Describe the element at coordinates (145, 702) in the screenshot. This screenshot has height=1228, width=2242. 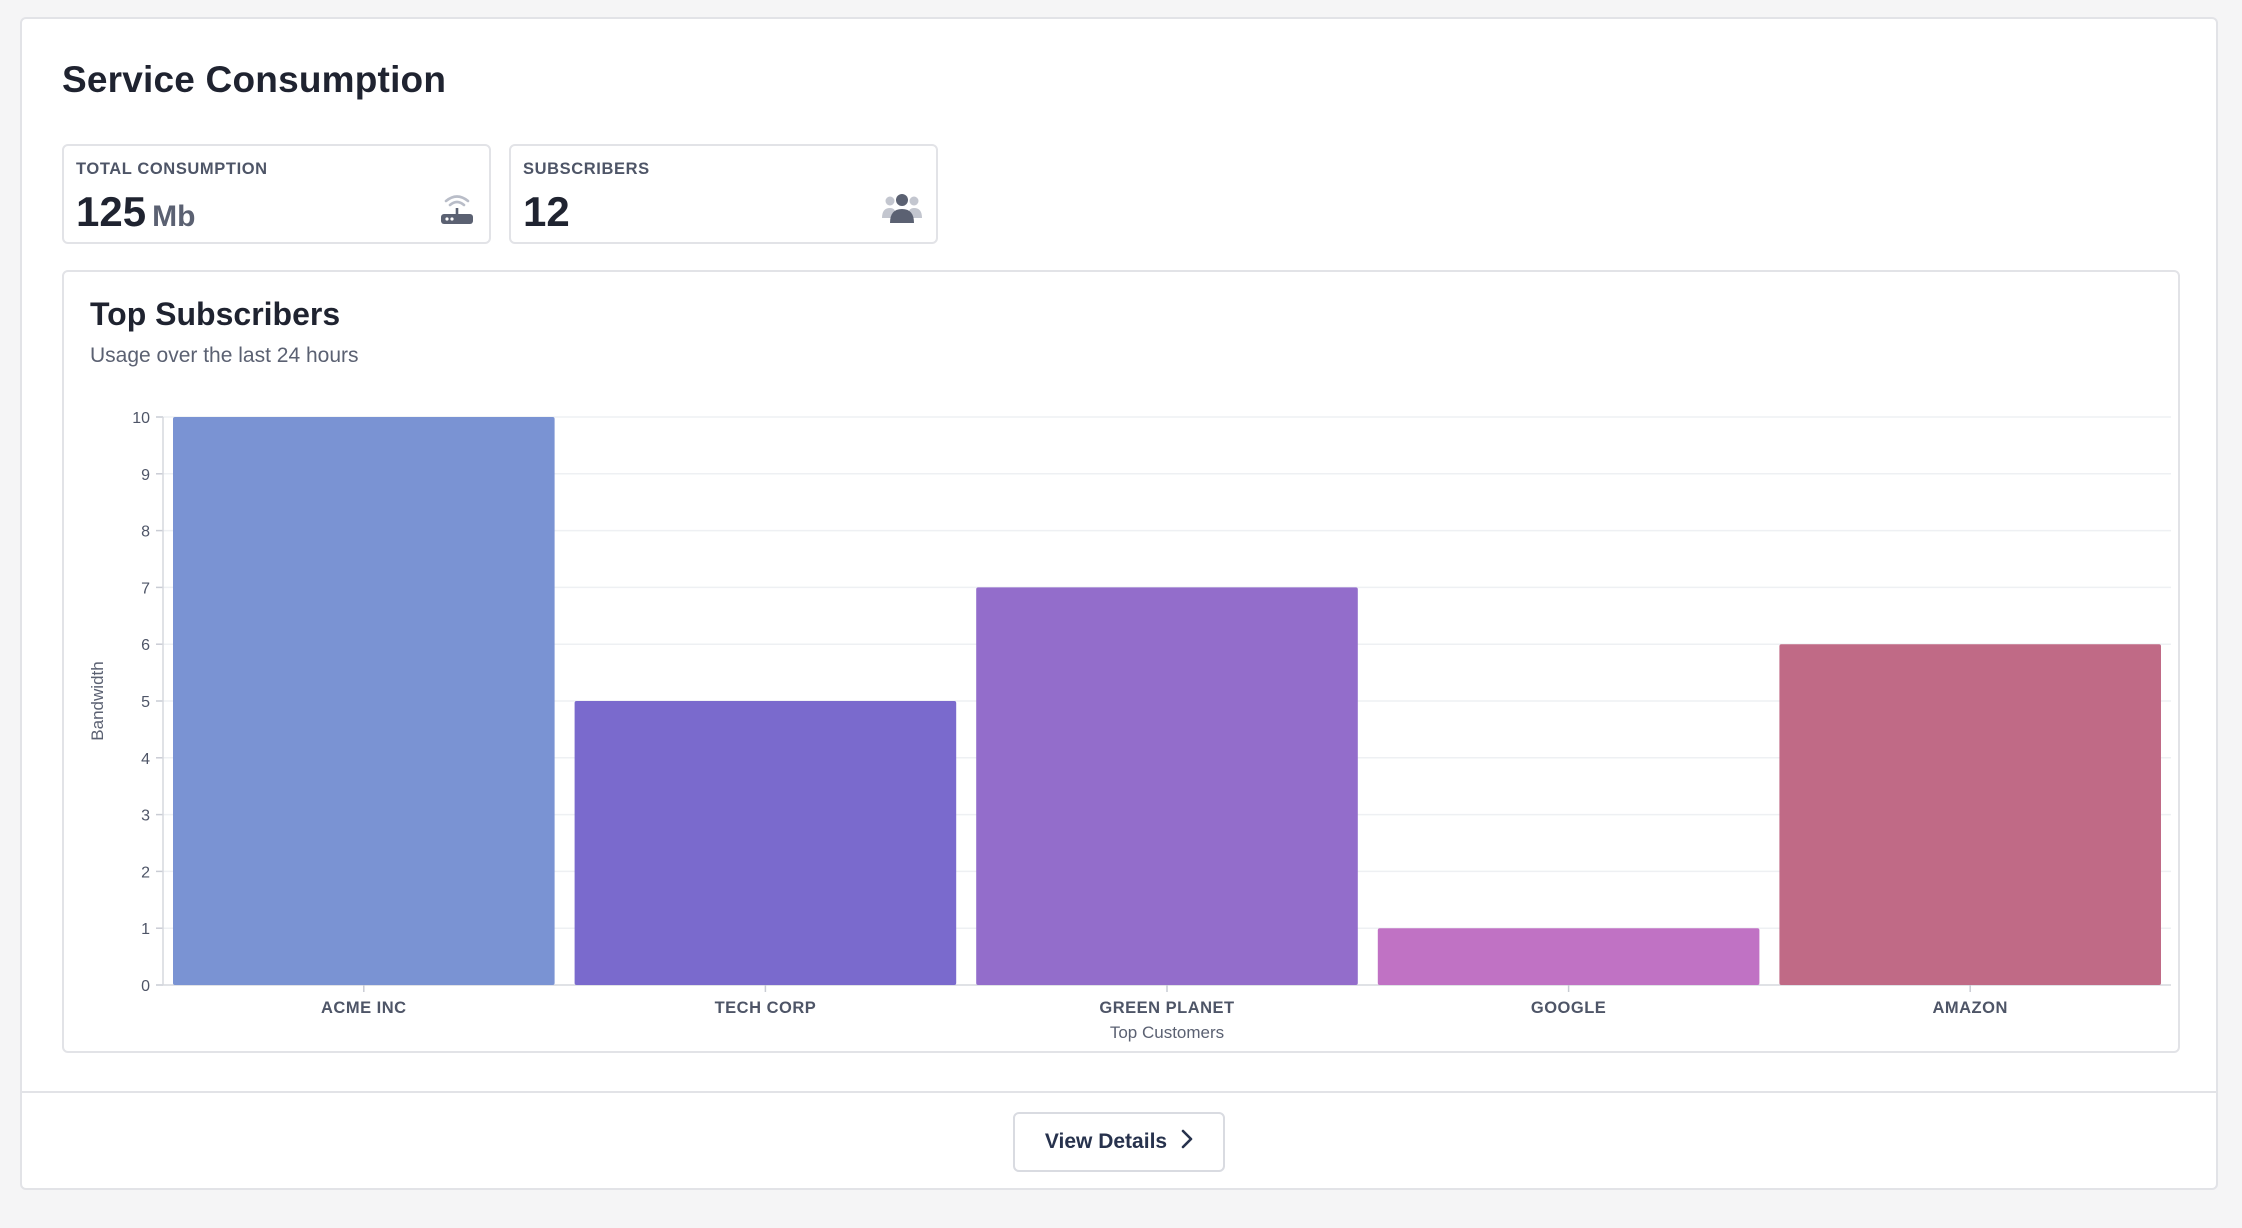
I see `y-tick-label-5: 5` at that location.